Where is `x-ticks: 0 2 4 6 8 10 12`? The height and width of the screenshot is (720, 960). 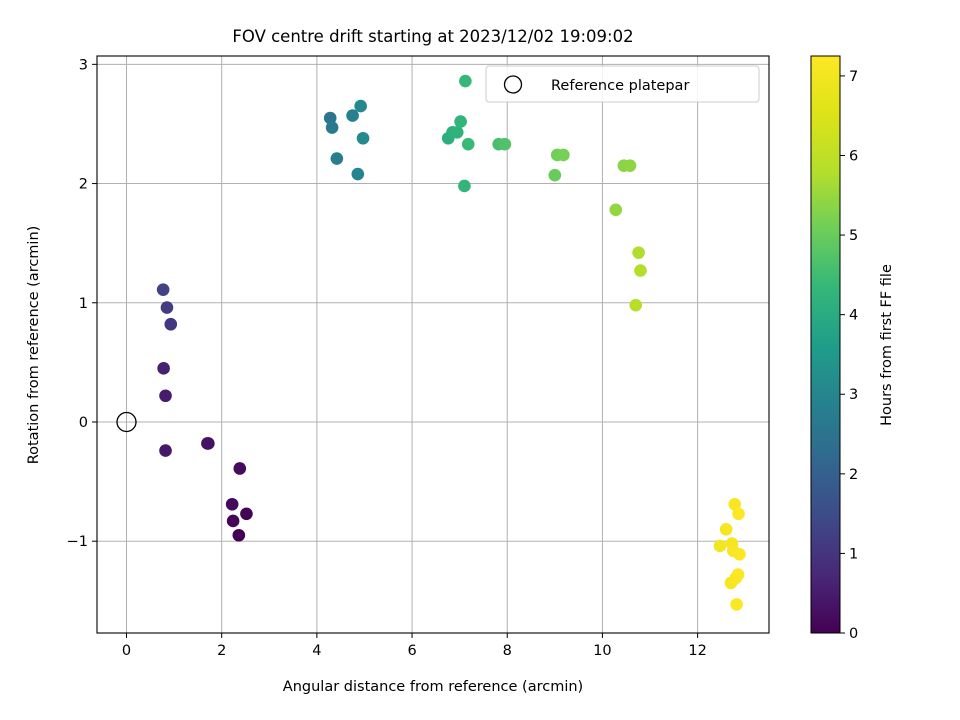
x-ticks: 0 2 4 6 8 10 12 is located at coordinates (414, 646).